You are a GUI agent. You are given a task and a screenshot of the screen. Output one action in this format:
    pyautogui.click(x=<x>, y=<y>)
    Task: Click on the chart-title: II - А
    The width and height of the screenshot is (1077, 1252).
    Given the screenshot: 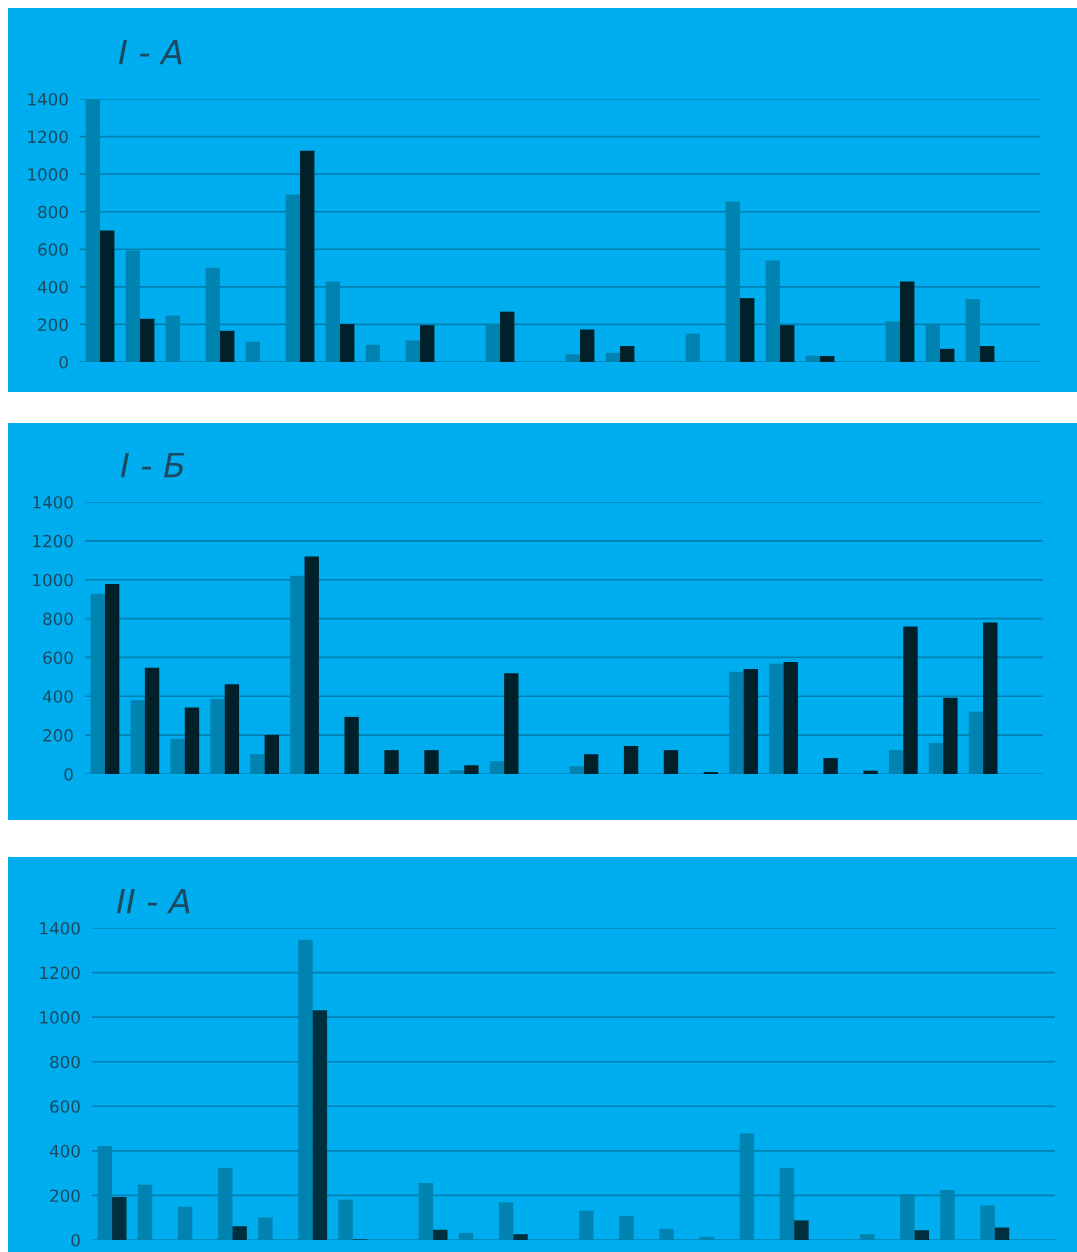 What is the action you would take?
    pyautogui.click(x=153, y=901)
    